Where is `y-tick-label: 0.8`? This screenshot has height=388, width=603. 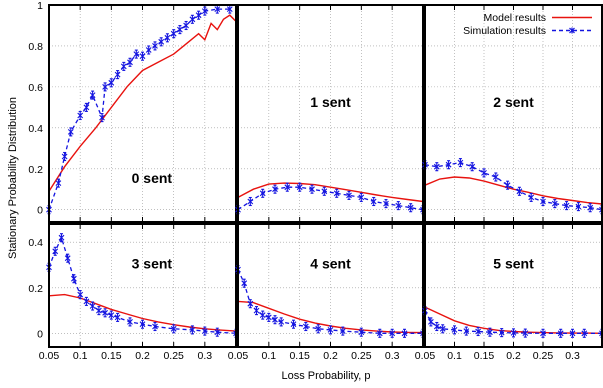
y-tick-label: 0.8 is located at coordinates (35, 47).